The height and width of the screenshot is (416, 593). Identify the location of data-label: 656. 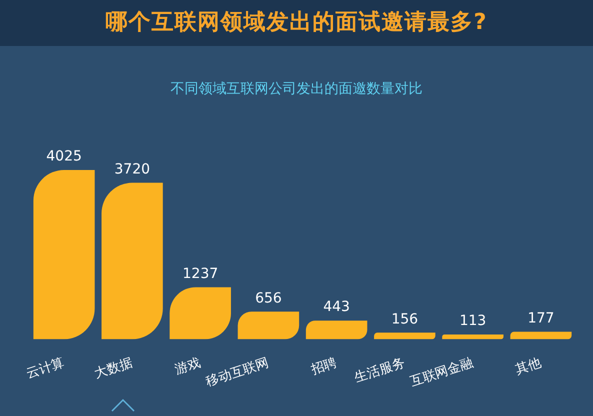
(268, 298).